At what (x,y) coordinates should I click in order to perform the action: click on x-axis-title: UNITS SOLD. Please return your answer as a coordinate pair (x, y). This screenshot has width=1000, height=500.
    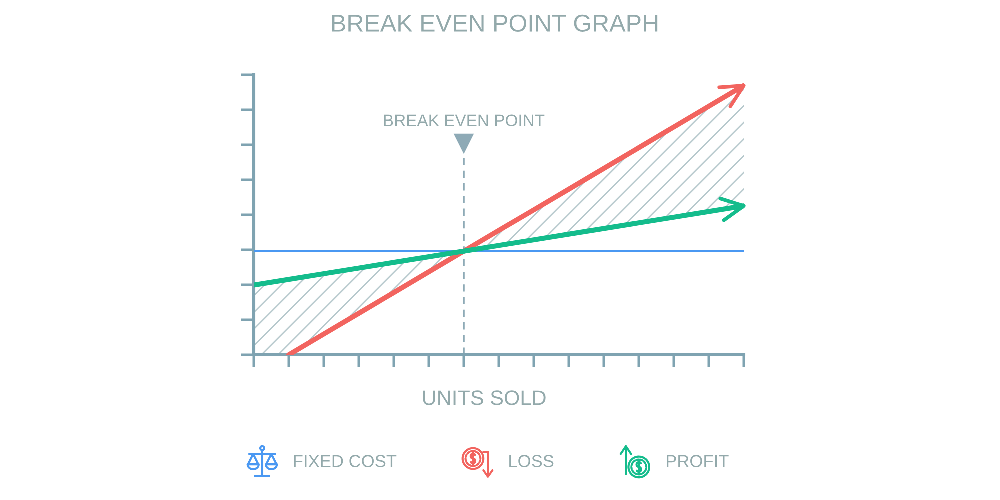
    Looking at the image, I should click on (484, 398).